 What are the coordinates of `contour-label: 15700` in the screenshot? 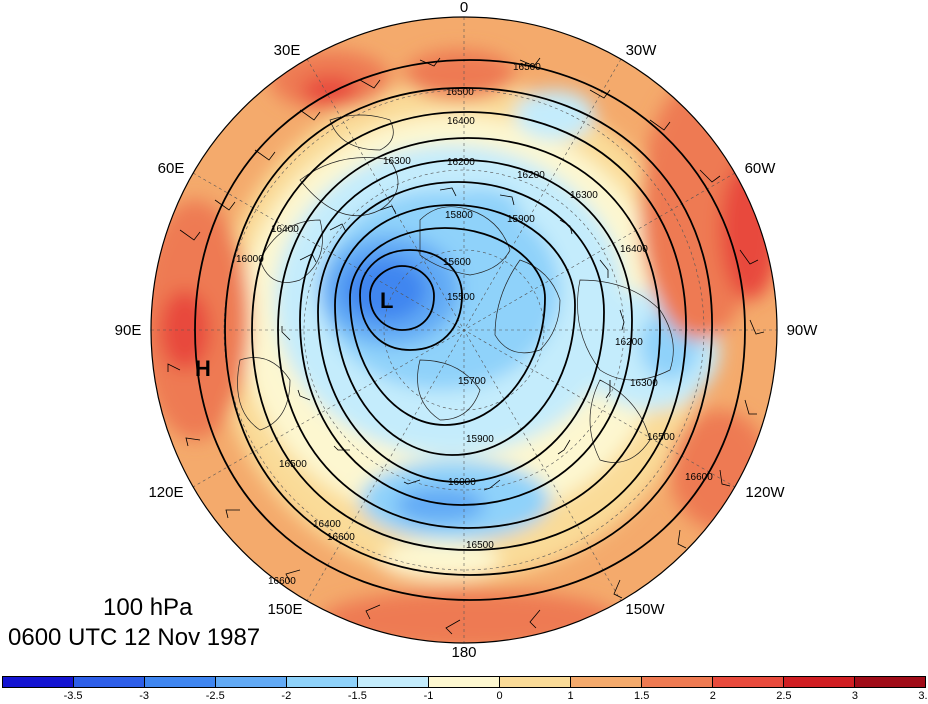 It's located at (472, 381).